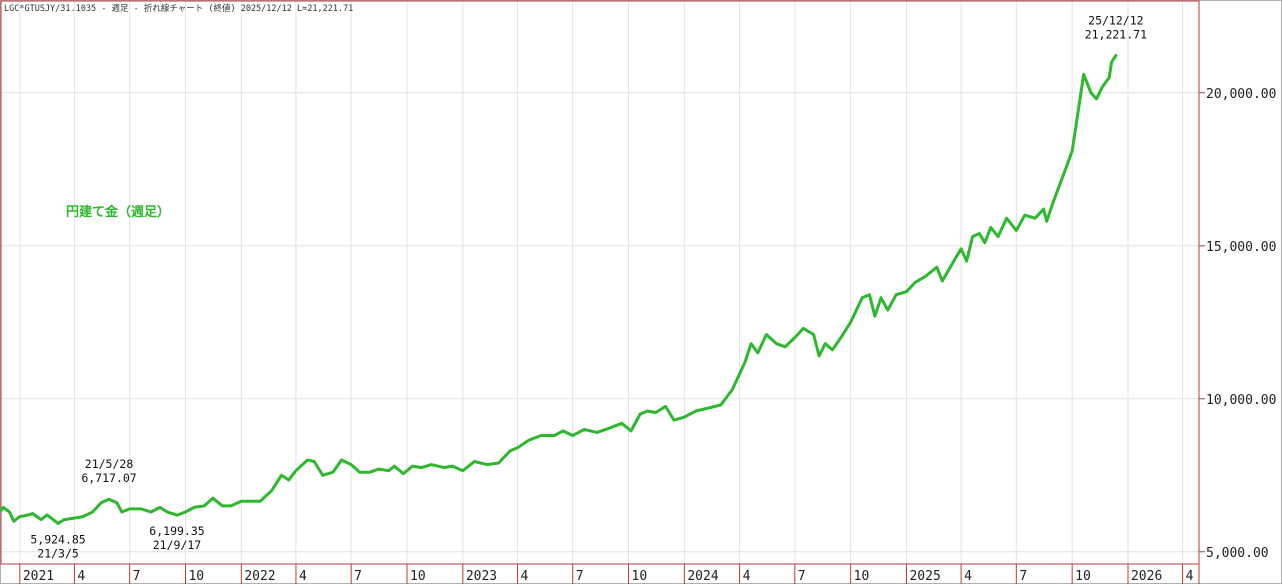  What do you see at coordinates (358, 576) in the screenshot?
I see `x-tick-label-6: 7` at bounding box center [358, 576].